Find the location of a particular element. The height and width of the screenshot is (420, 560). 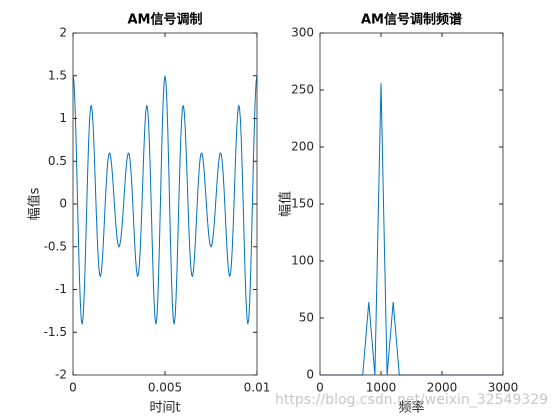

x-tick-label: 3000 is located at coordinates (503, 388).